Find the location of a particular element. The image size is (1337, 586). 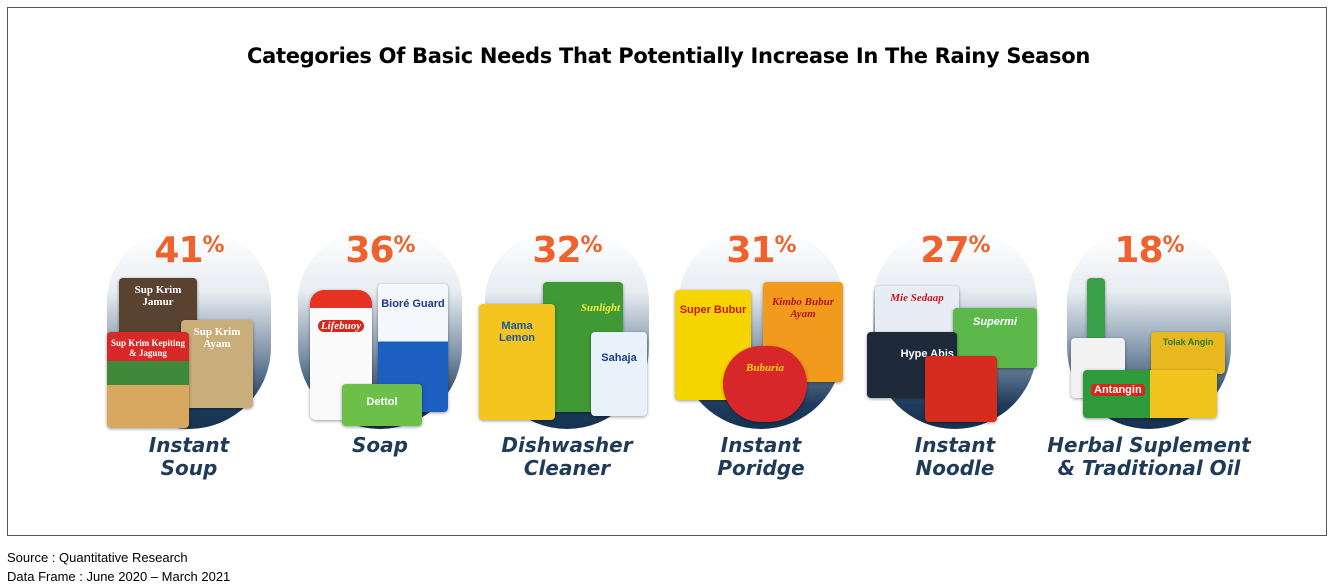

product-name: Sunlight is located at coordinates (600, 308).